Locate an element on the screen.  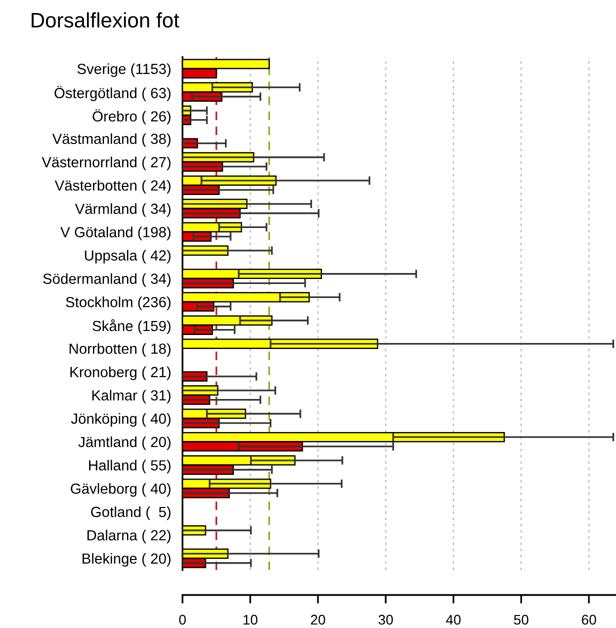
y-tick-label: Dalarna ( 22) is located at coordinates (128, 537).